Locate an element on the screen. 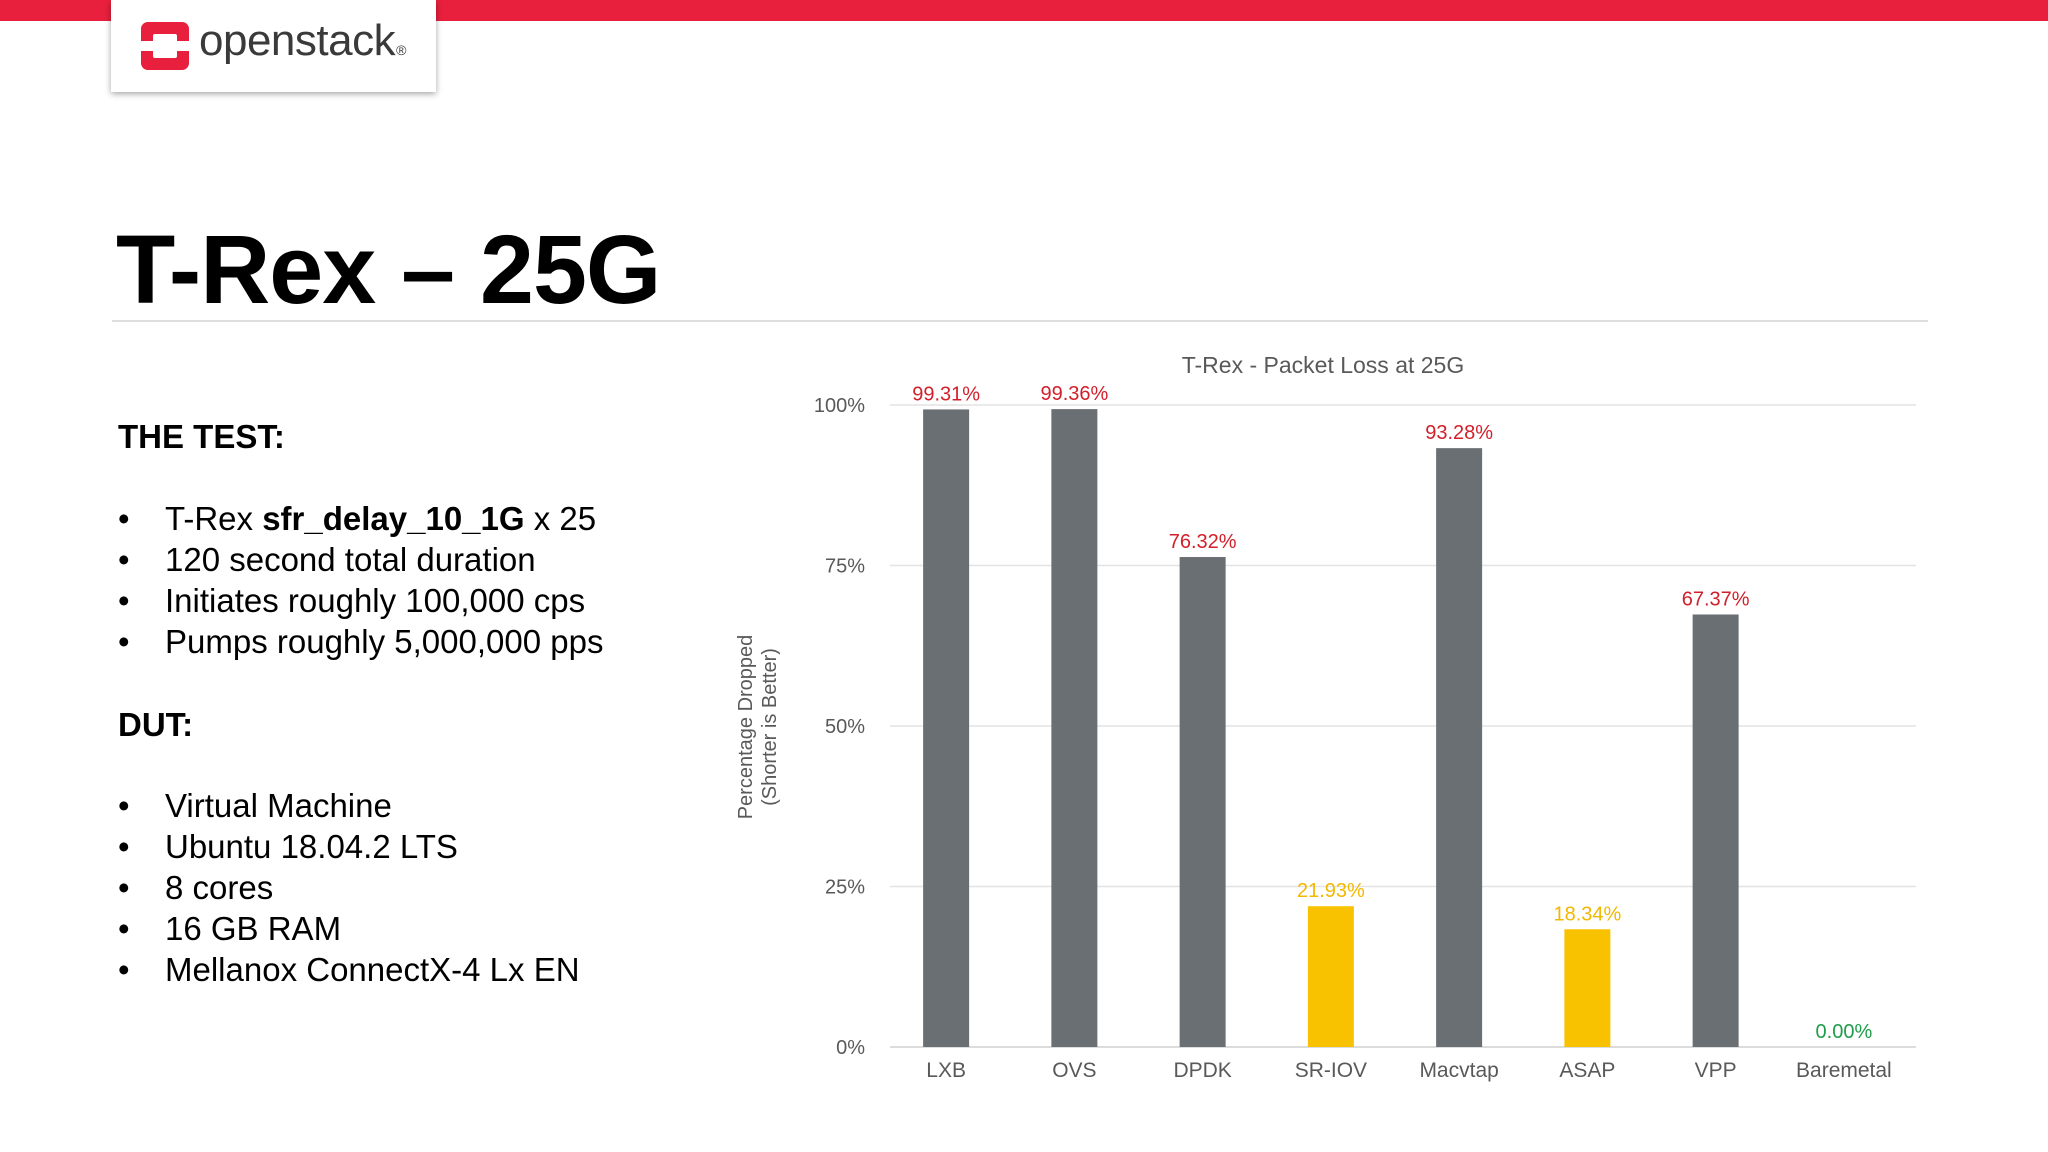 The image size is (2048, 1152). test-item: Pumps roughly 5,000,000 pps is located at coordinates (360, 641).